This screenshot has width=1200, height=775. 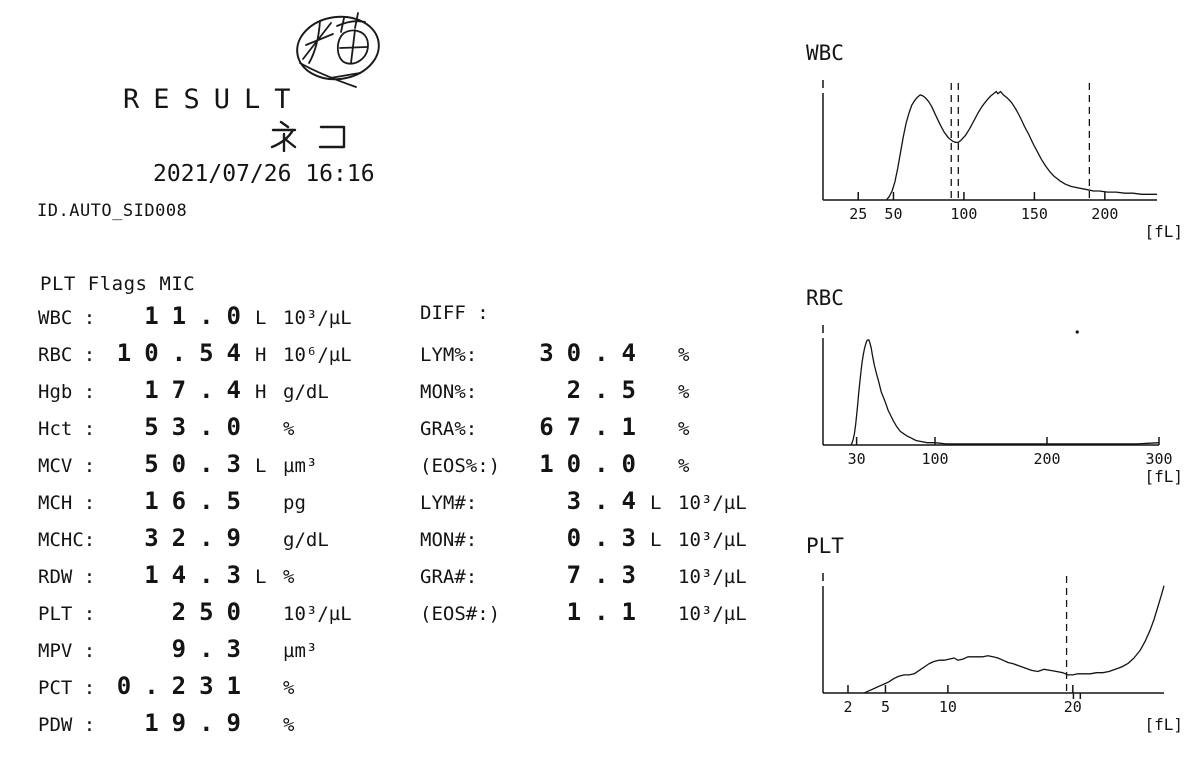 I want to click on param-label: MON%:, so click(x=449, y=392).